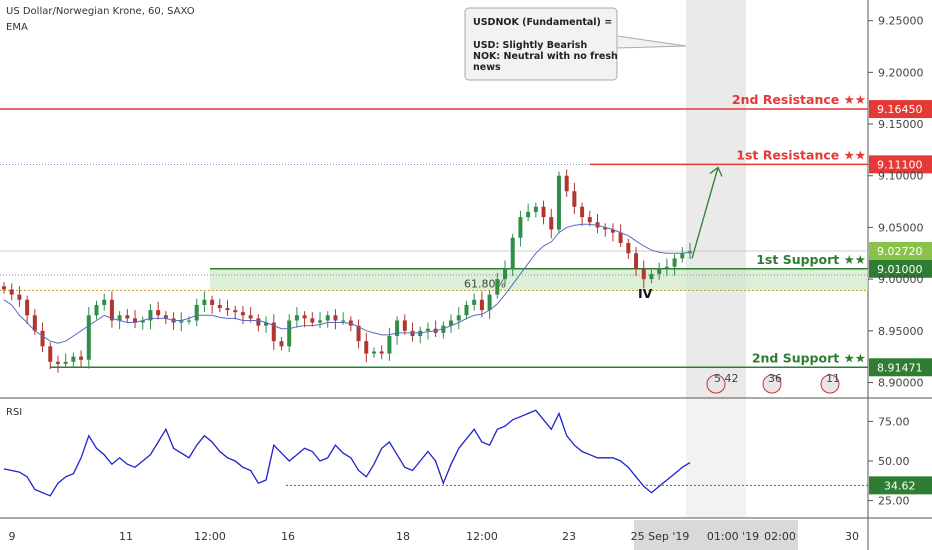 This screenshot has height=550, width=932. Describe the element at coordinates (545, 56) in the screenshot. I see `annotation-line: NOK: Neutral with no fresh` at that location.